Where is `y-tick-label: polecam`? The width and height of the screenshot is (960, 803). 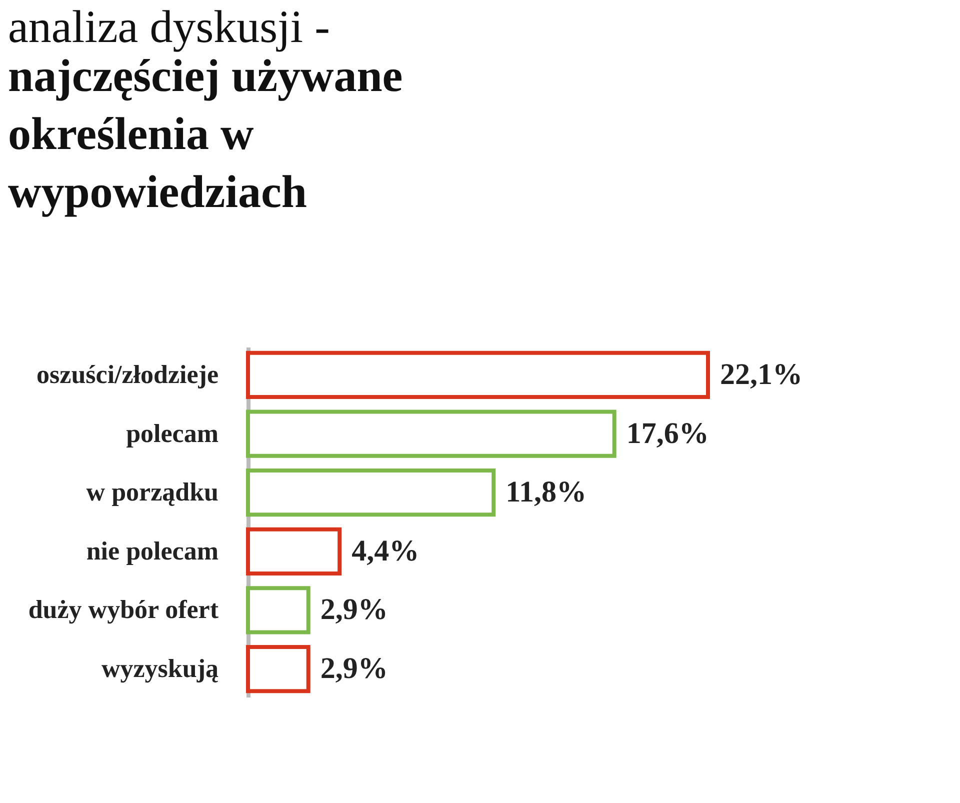 y-tick-label: polecam is located at coordinates (172, 433).